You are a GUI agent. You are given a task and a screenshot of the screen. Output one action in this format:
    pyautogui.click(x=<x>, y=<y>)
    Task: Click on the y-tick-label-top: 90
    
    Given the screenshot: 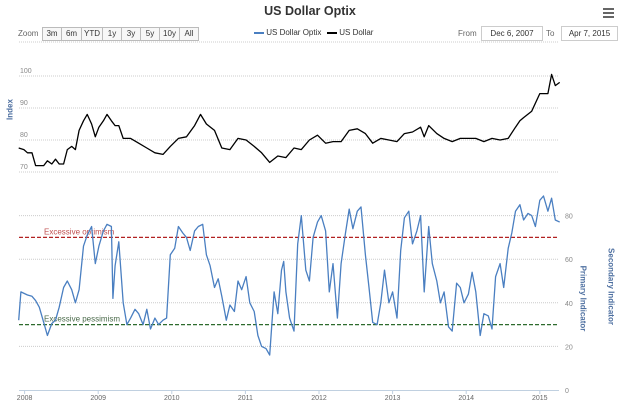 What is the action you would take?
    pyautogui.click(x=24, y=103)
    